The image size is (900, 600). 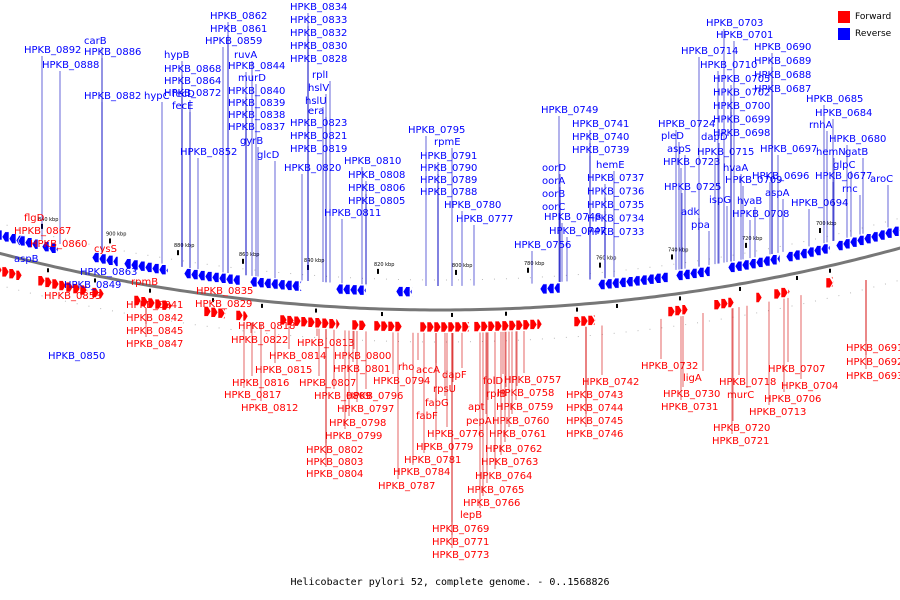 What do you see at coordinates (249, 255) in the screenshot?
I see `scale-tick-label: 860 kbp` at bounding box center [249, 255].